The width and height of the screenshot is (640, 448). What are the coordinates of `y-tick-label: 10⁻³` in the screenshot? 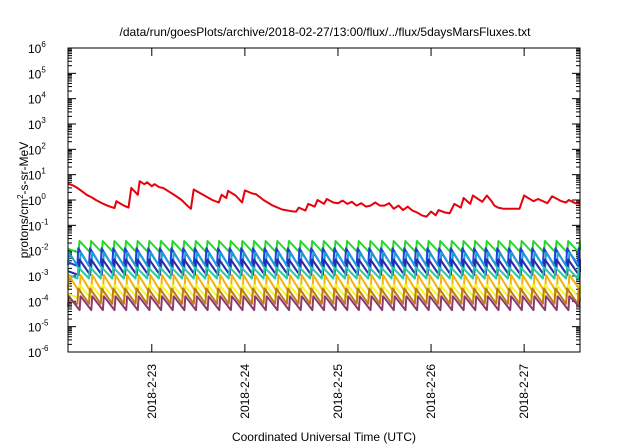 It's located at (38, 276).